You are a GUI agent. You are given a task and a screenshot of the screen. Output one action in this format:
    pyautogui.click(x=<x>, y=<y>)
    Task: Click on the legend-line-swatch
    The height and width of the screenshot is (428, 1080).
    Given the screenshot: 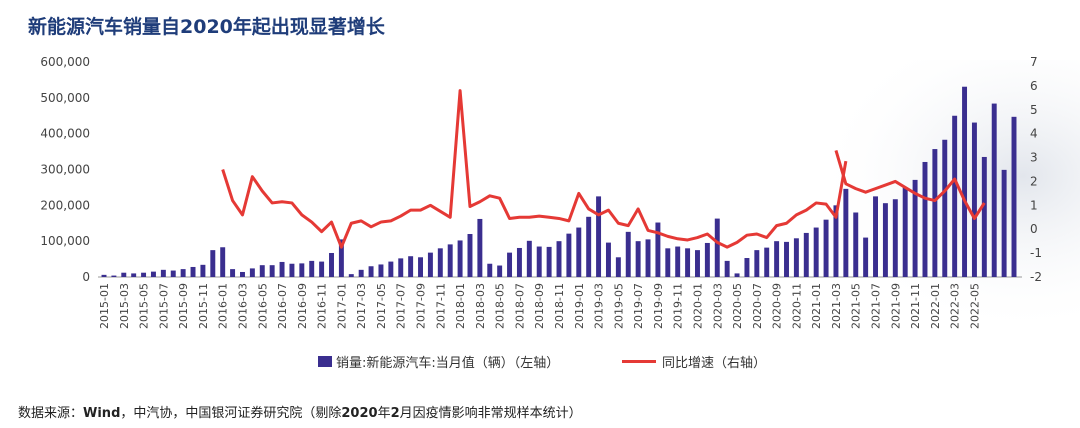 What is the action you would take?
    pyautogui.click(x=639, y=361)
    